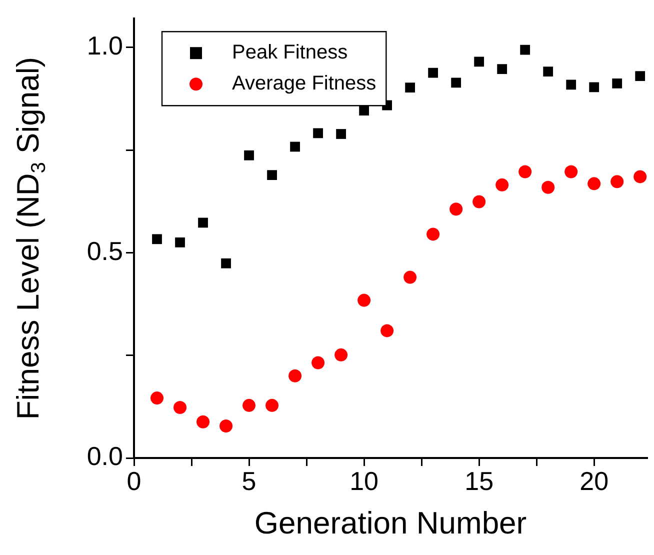 Image resolution: width=654 pixels, height=555 pixels. What do you see at coordinates (30, 238) in the screenshot?
I see `y-axis-title: Fitness Level (ND3 Signal)` at bounding box center [30, 238].